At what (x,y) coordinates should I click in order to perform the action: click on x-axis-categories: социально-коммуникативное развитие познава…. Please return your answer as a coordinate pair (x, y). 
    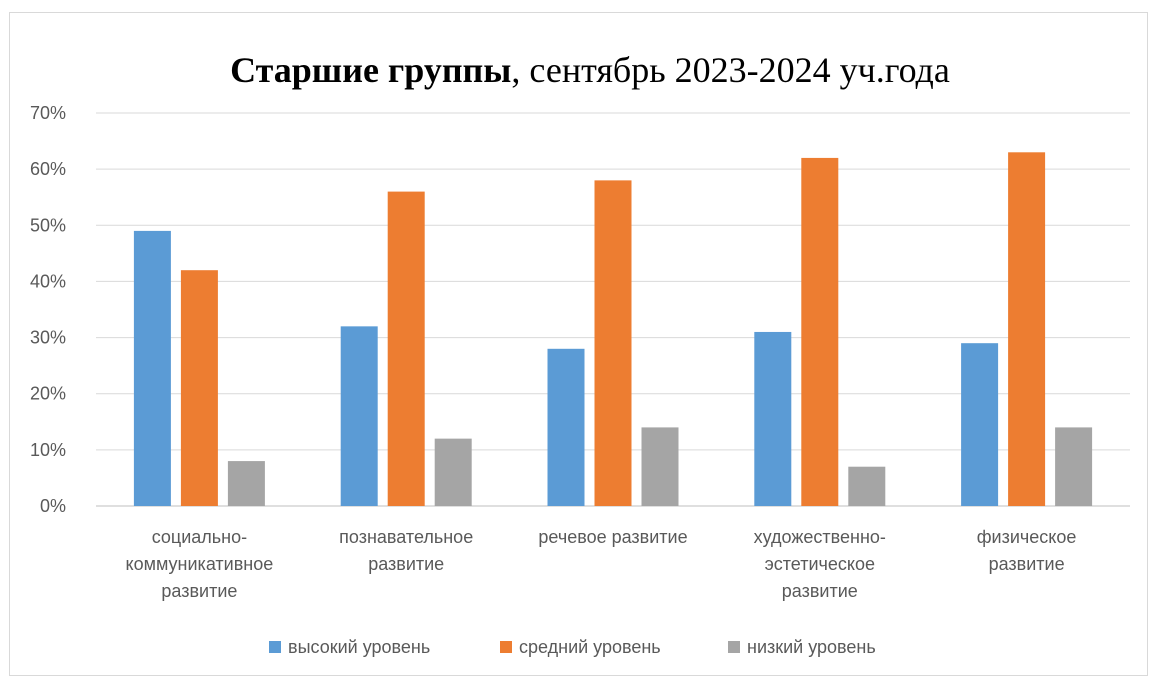
    Looking at the image, I should click on (601, 564).